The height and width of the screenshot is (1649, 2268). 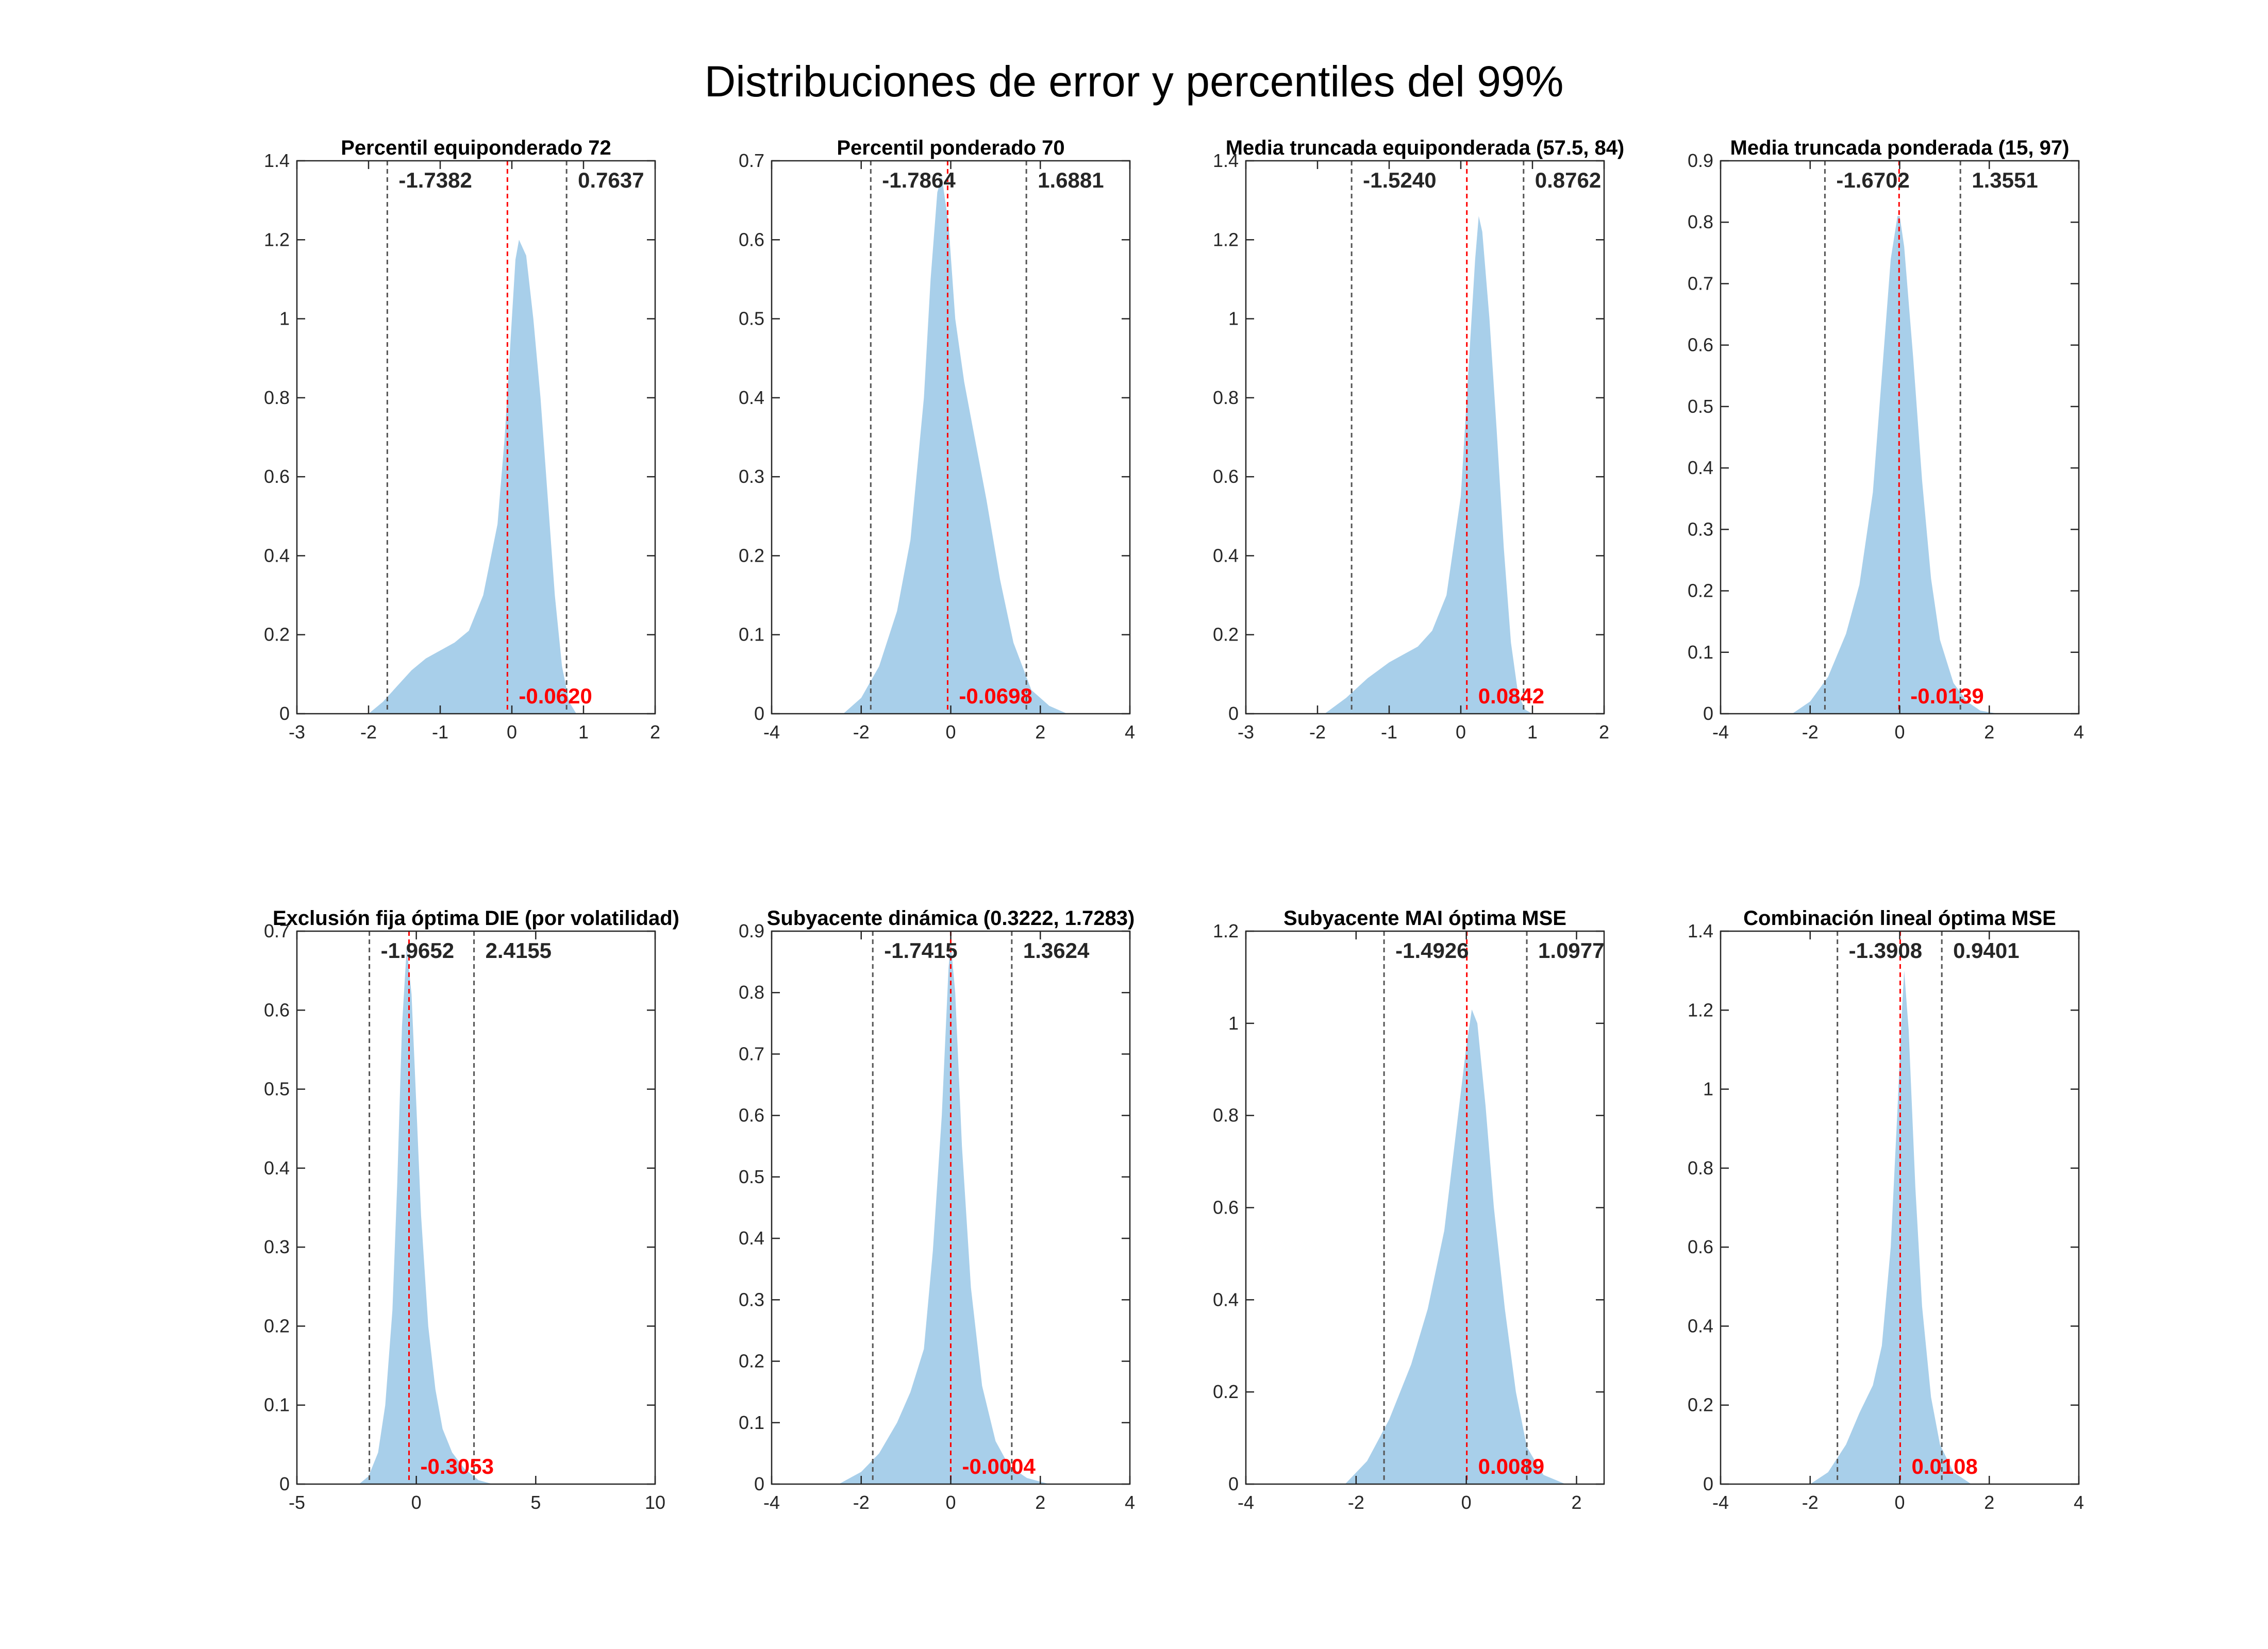 I want to click on upper-percentile-label: 1.3624, so click(x=1056, y=950).